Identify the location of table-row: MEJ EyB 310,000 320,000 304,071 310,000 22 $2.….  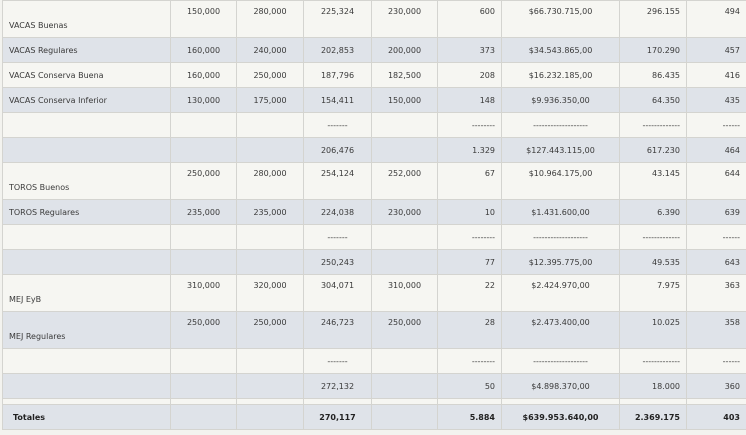
(374, 293).